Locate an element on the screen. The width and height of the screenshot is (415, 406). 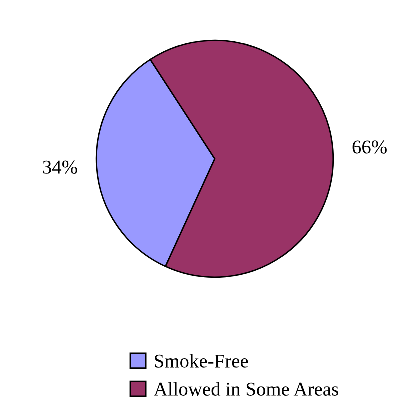
legend-label: Allowed in Some Areas is located at coordinates (246, 389).